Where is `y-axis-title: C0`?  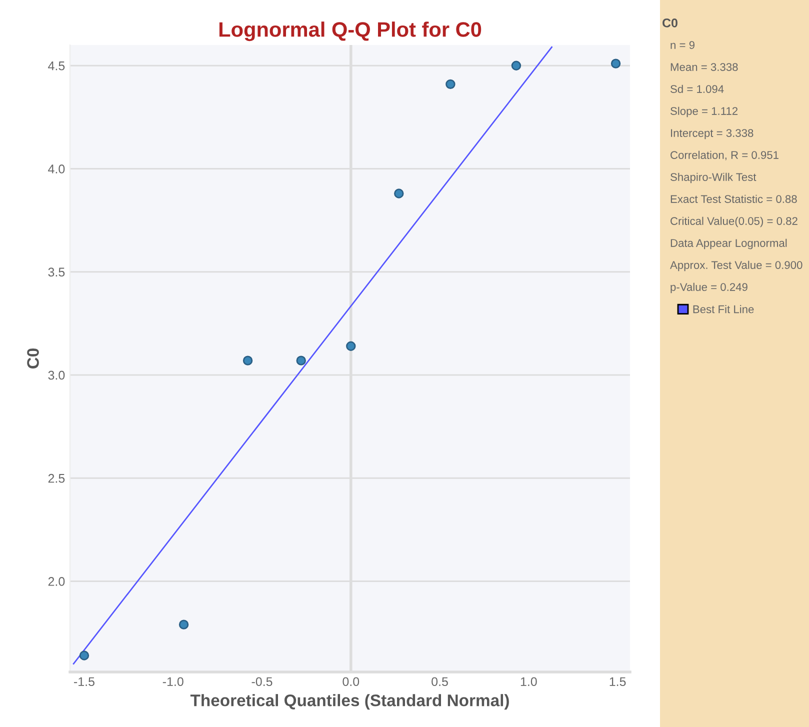
y-axis-title: C0 is located at coordinates (33, 358).